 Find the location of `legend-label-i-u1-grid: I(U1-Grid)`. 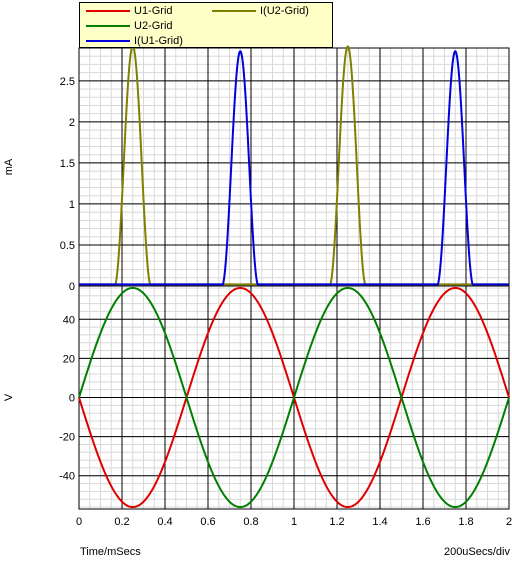

legend-label-i-u1-grid: I(U1-Grid) is located at coordinates (158, 41).